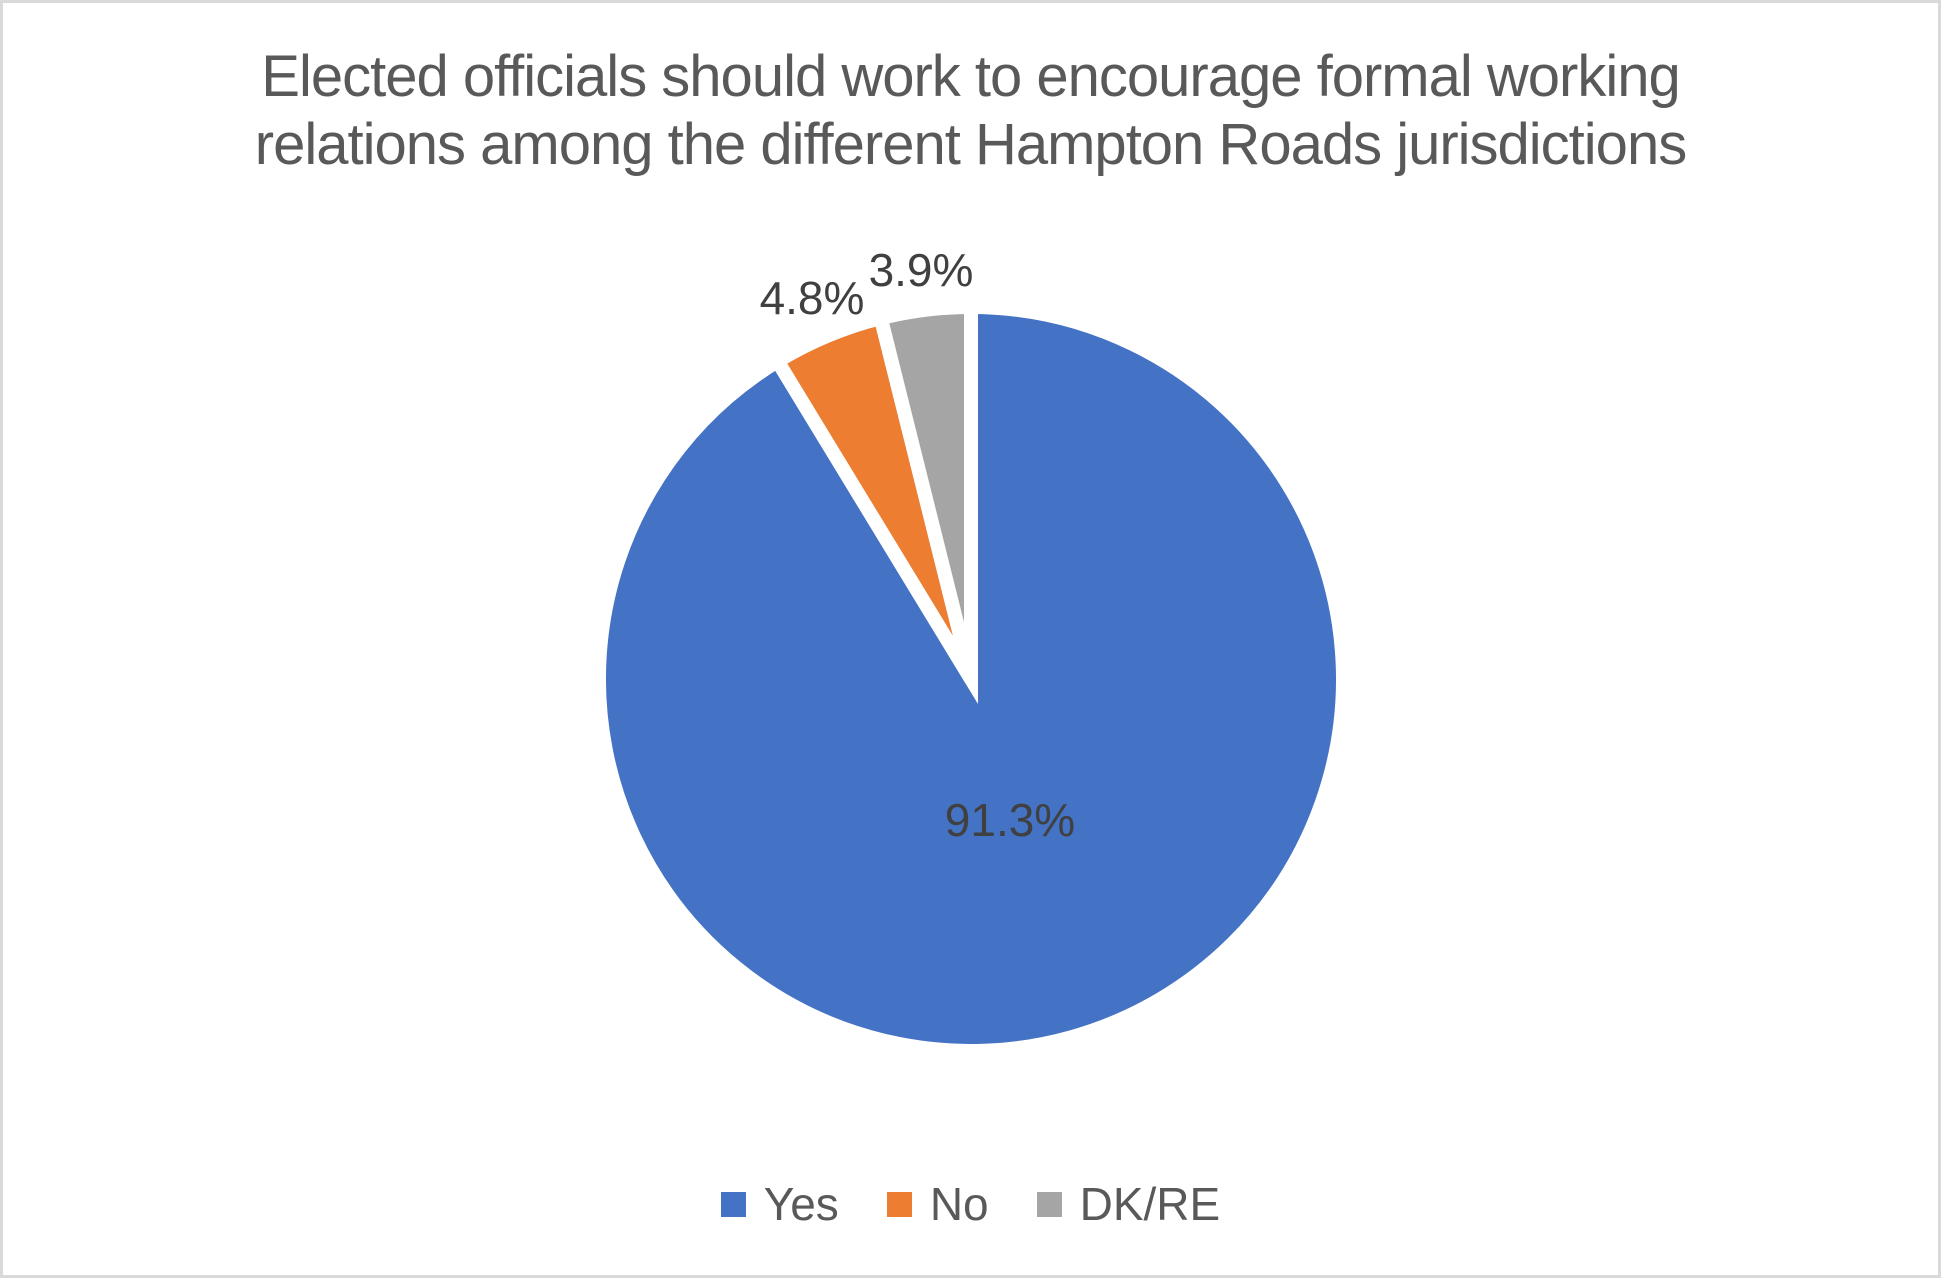 This screenshot has height=1278, width=1941. I want to click on legend-item-dk-re: DK/RE, so click(1128, 1204).